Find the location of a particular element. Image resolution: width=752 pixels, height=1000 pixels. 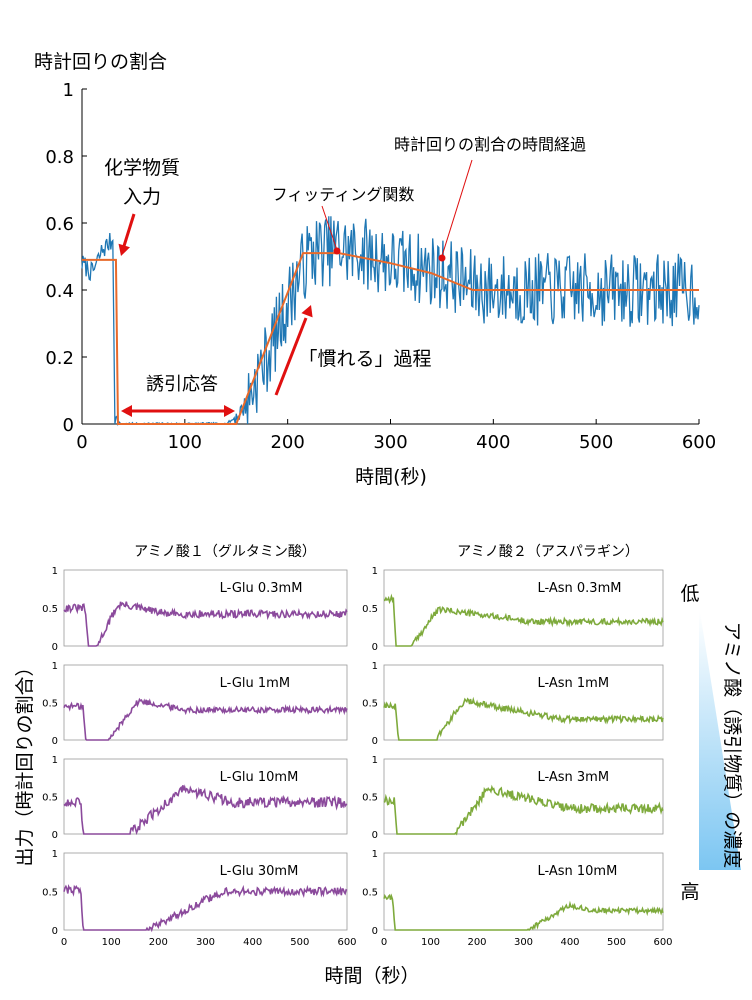

annotation-chemical: 化学物質 is located at coordinates (142, 168).